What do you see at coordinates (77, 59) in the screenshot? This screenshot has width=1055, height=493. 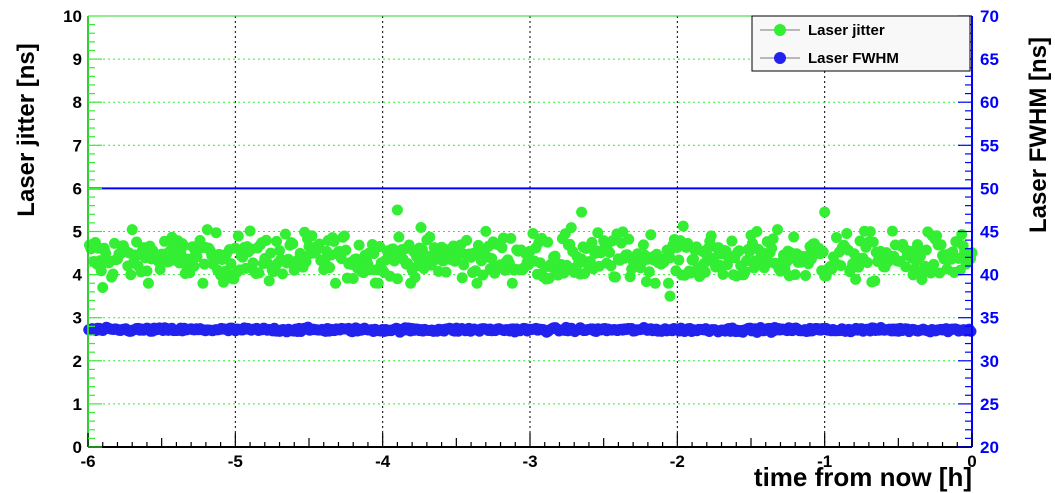 I see `left-y-tick-label: 9` at bounding box center [77, 59].